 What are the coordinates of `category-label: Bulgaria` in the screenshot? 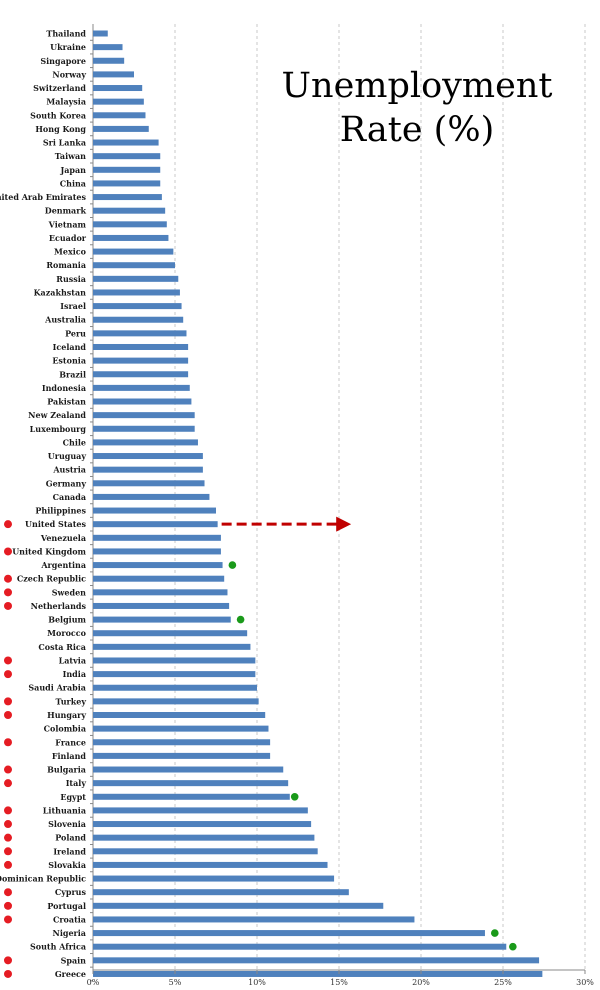 It's located at (66, 770).